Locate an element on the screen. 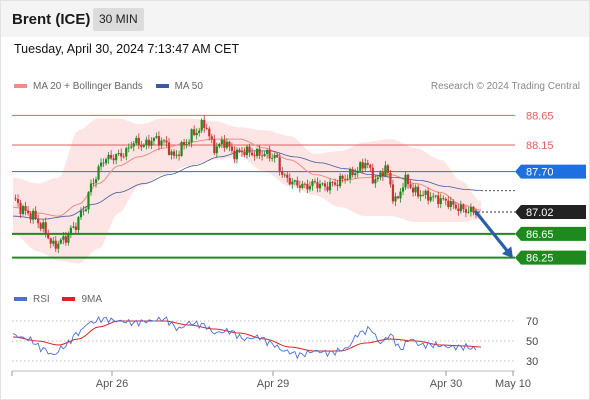 This screenshot has width=590, height=400. legend-rsi-ma: 9MA is located at coordinates (82, 299).